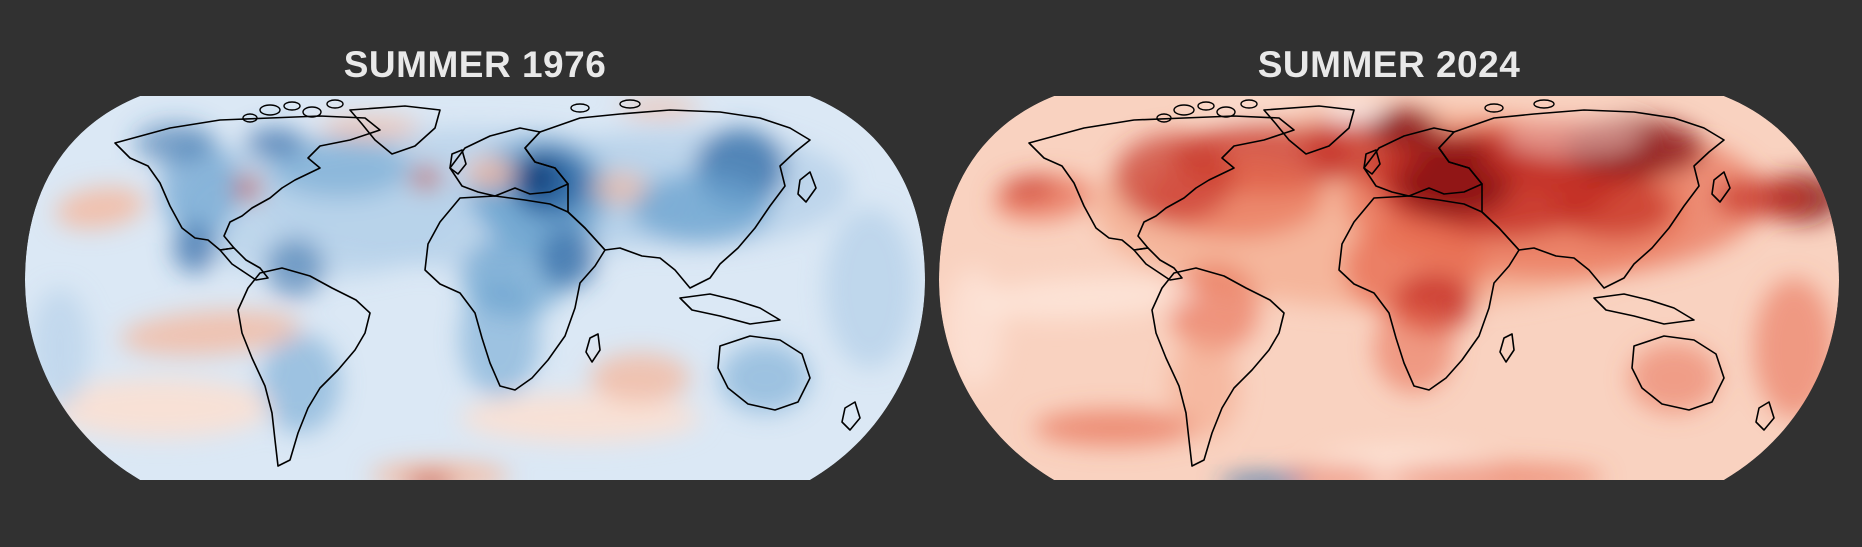 The image size is (1862, 547). Describe the element at coordinates (475, 64) in the screenshot. I see `panel-title-1976: SUMMER 1976` at that location.